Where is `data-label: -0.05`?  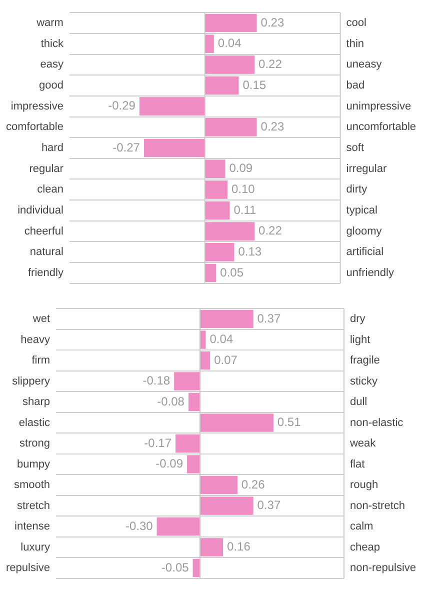
data-label: -0.05 is located at coordinates (175, 567).